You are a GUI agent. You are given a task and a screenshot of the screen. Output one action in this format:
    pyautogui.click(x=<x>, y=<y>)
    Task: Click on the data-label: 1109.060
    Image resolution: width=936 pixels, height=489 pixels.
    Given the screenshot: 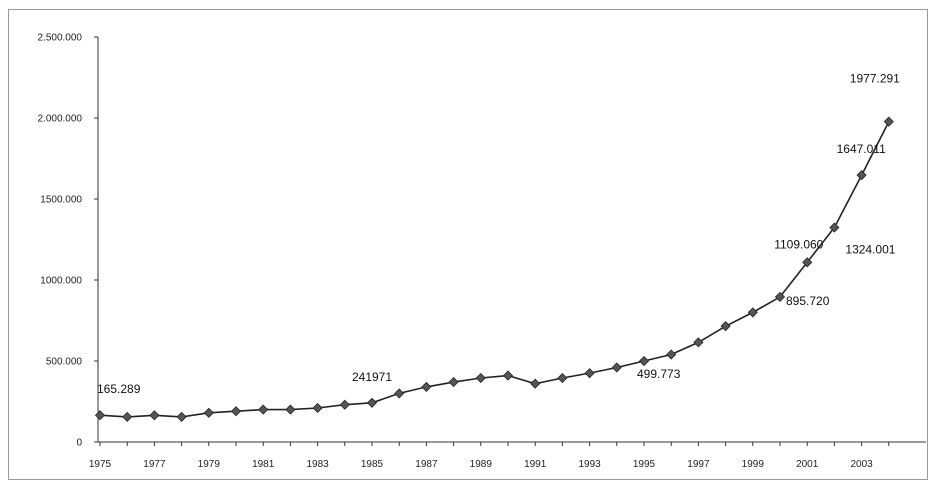 What is the action you would take?
    pyautogui.click(x=798, y=244)
    